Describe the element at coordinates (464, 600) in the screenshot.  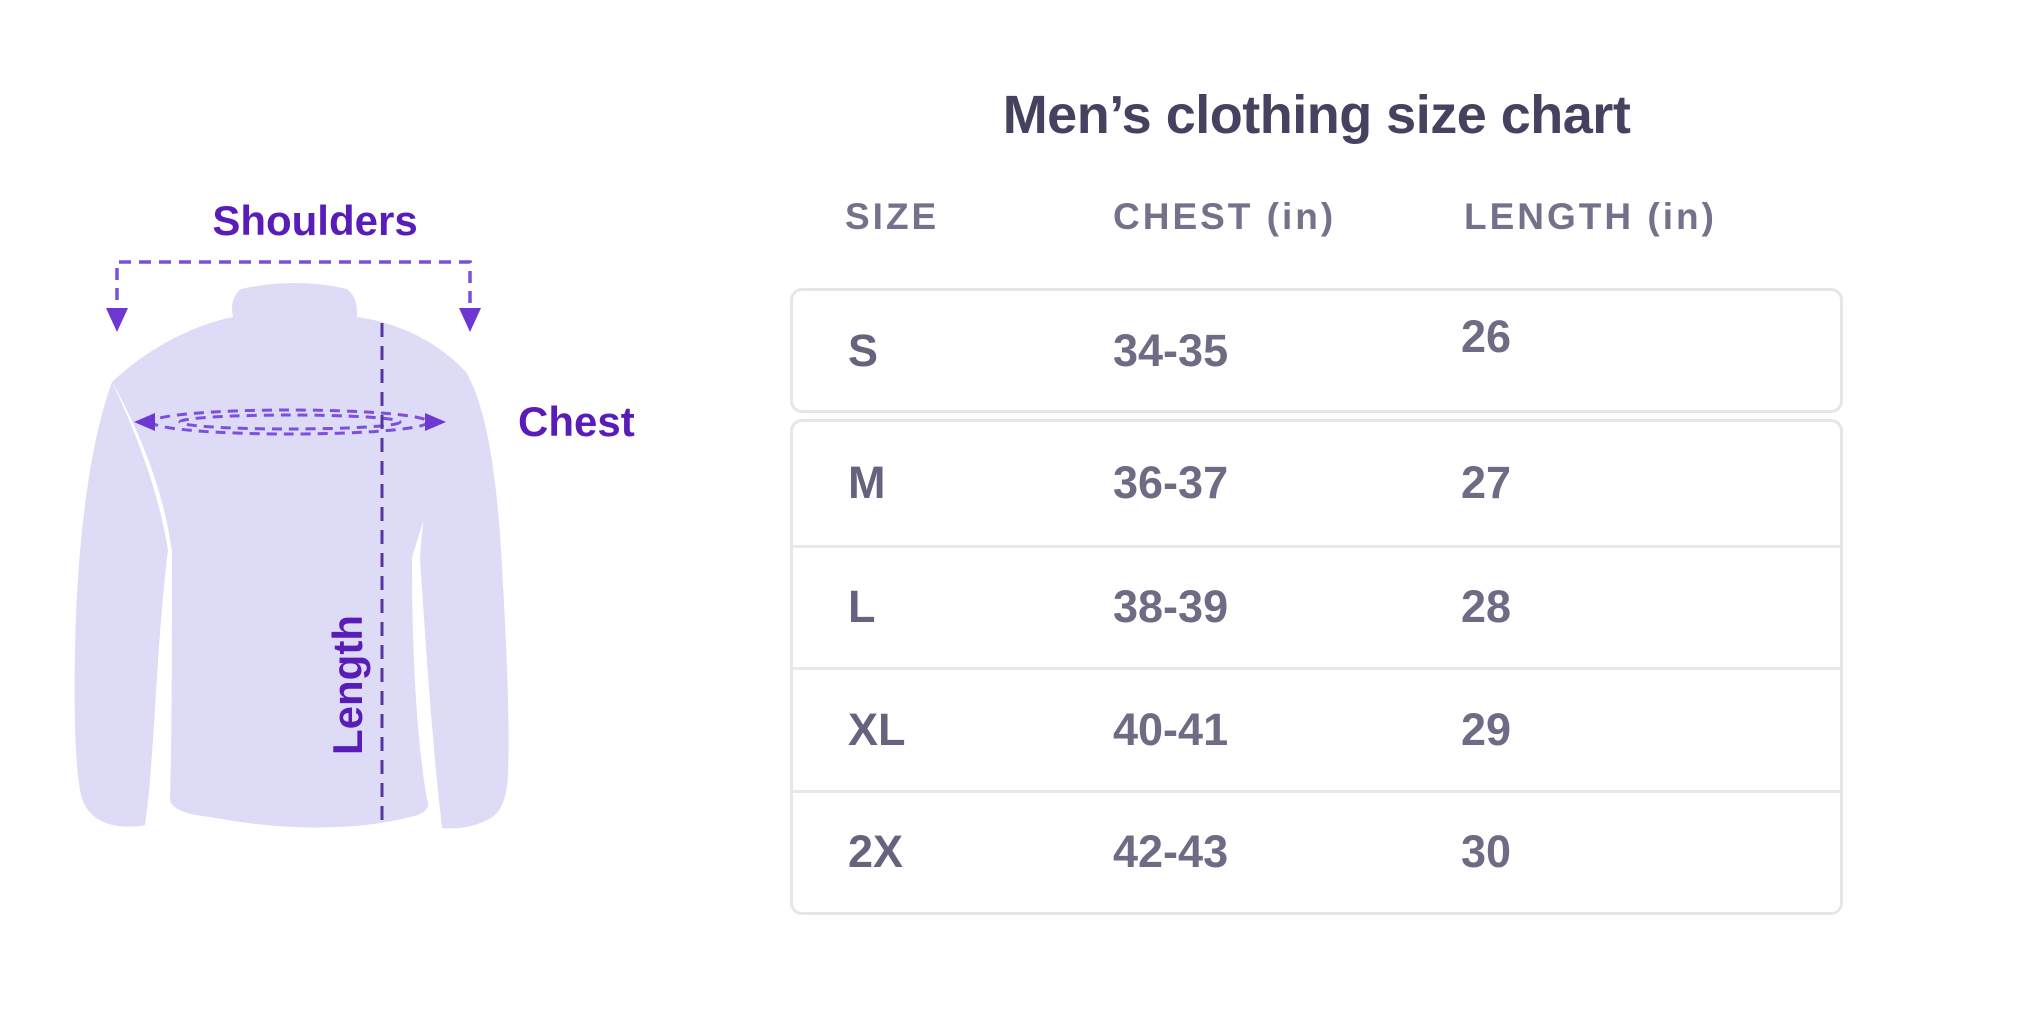
I see `shirt-right-sleeve` at that location.